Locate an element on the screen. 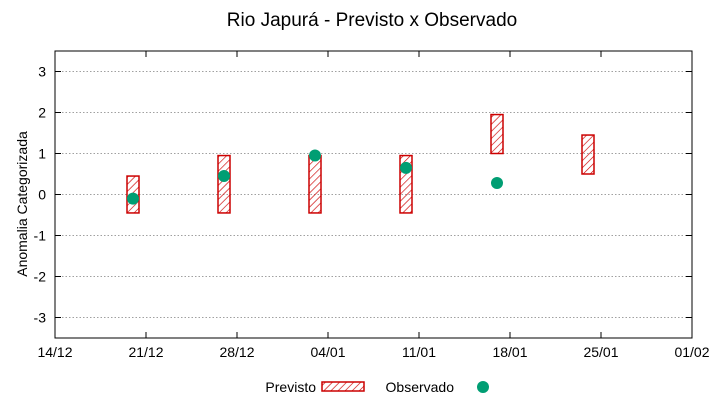  x-tick-label: 11/01 is located at coordinates (419, 352).